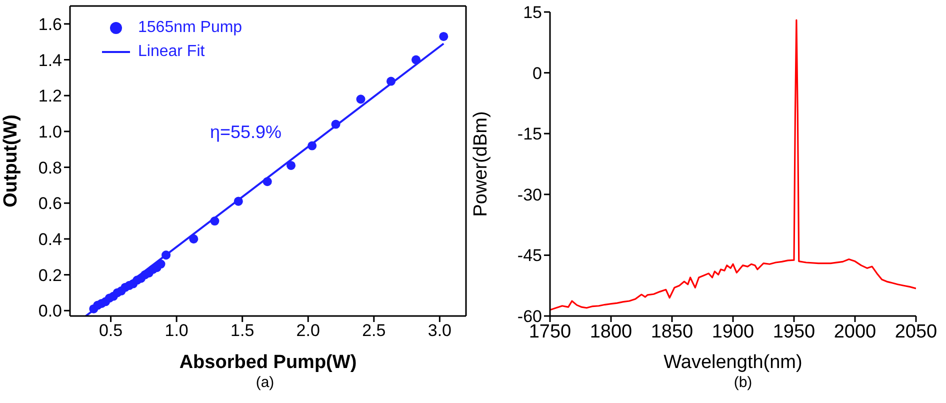 This screenshot has height=403, width=946. Describe the element at coordinates (537, 73) in the screenshot. I see `y-tick-label: 0` at that location.